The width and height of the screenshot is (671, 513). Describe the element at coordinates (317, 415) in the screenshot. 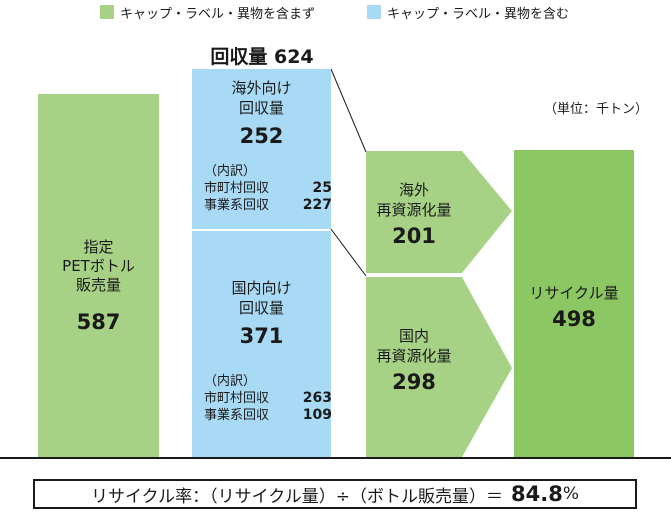

I see `domestic-business-value: 109` at that location.